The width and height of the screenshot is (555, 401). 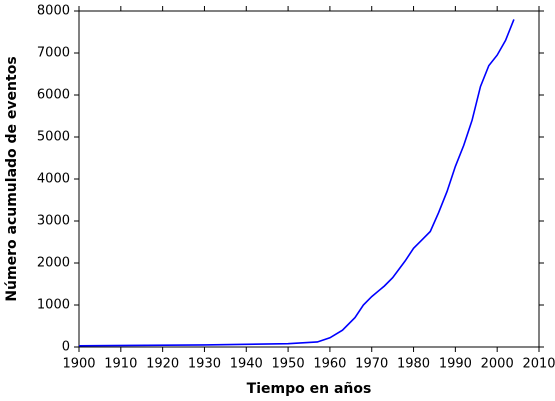 I want to click on y-tick-label: 2000, so click(x=53, y=263).